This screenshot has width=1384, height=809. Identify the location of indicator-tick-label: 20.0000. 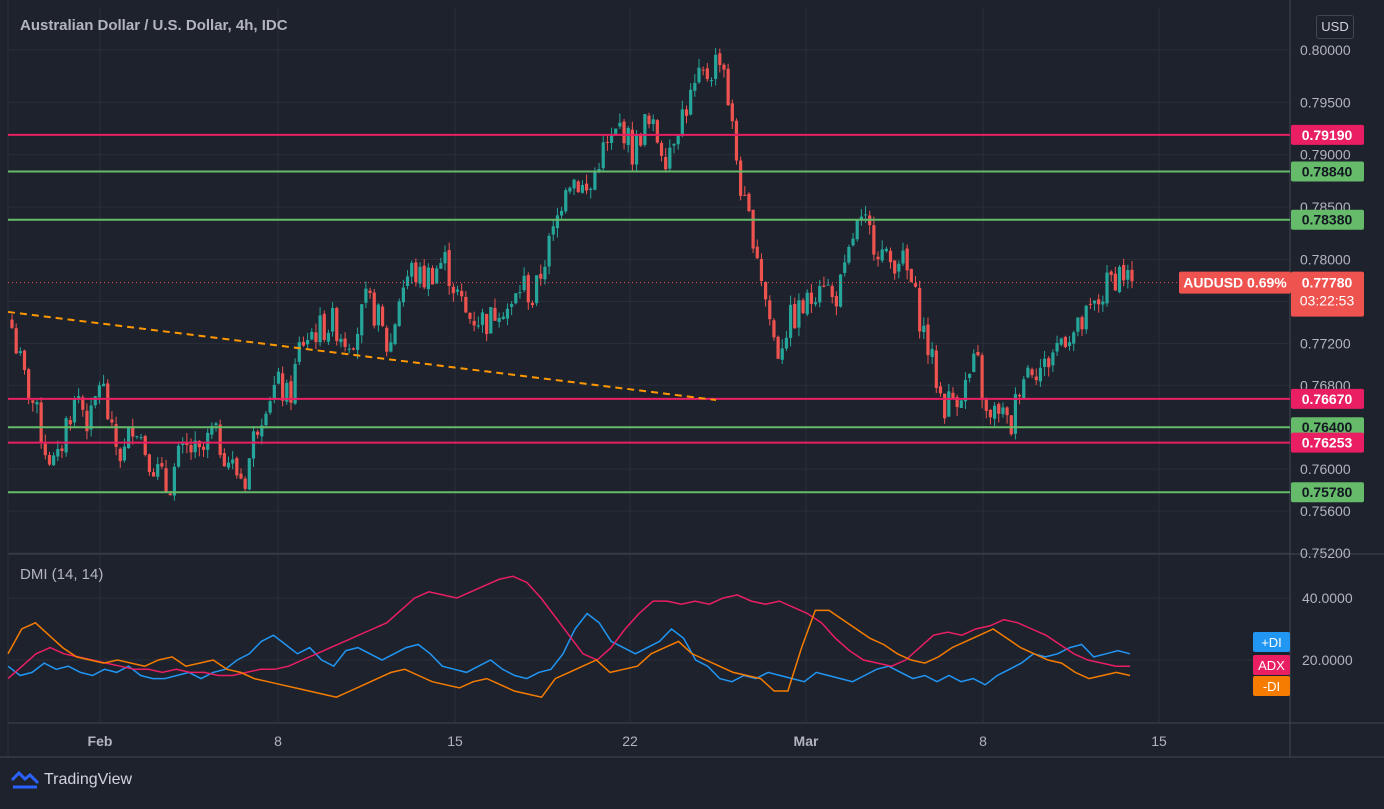
(1327, 660).